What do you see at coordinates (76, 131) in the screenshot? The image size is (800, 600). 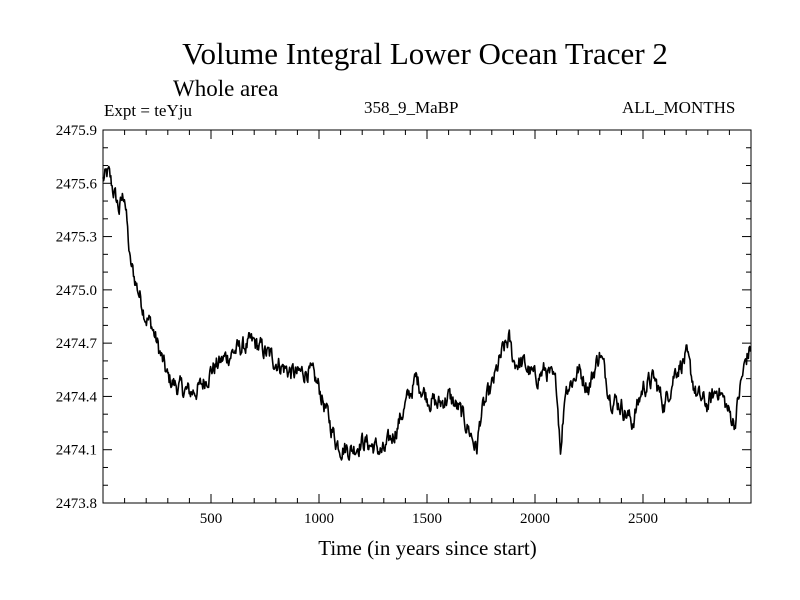 I see `y-tick-label: 2475.9` at bounding box center [76, 131].